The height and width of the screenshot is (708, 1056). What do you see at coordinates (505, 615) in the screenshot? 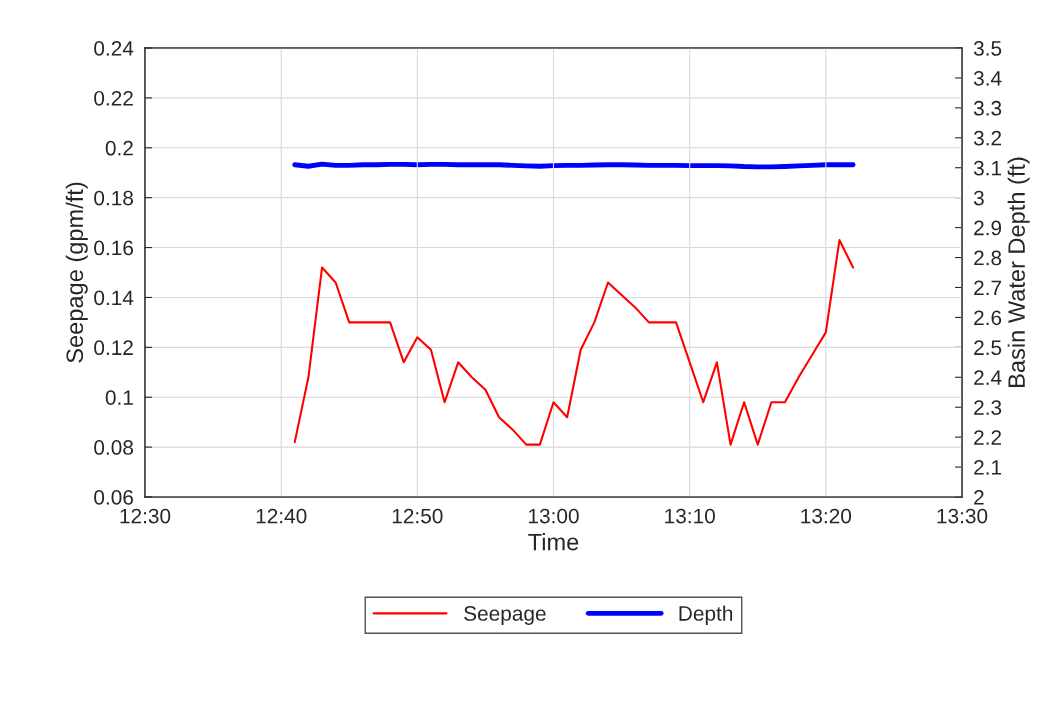
I see `legend-label: Seepage` at bounding box center [505, 615].